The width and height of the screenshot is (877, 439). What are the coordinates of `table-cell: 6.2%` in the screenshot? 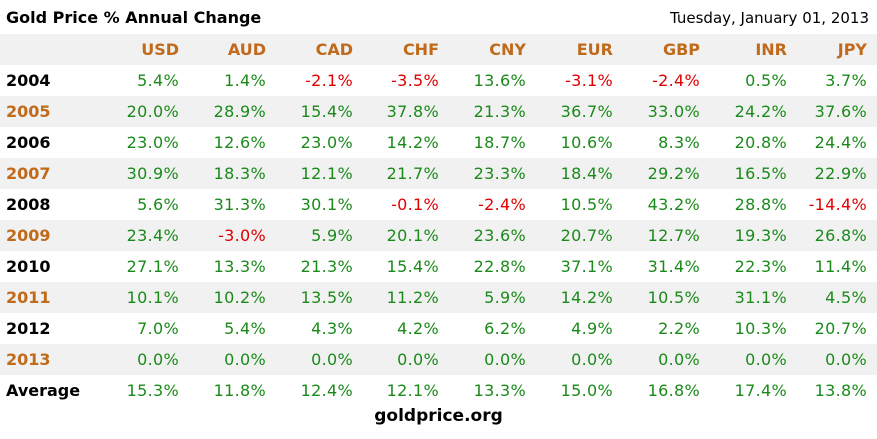 It's located at (505, 328).